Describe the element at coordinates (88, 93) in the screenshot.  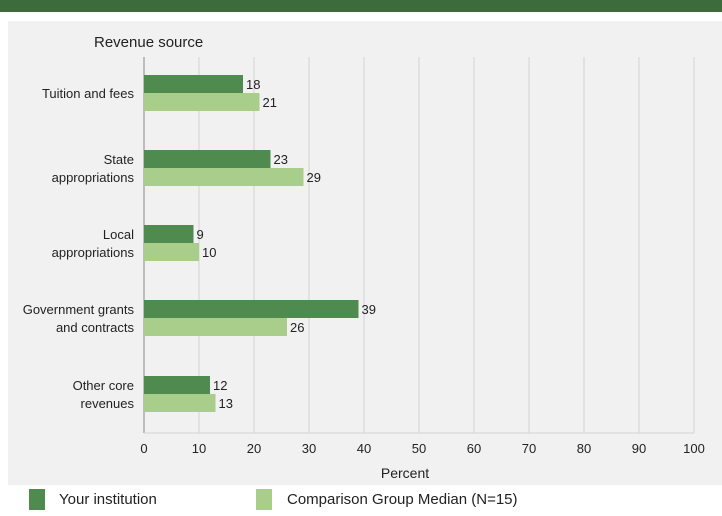
I see `category-label: Tuition and fees` at that location.